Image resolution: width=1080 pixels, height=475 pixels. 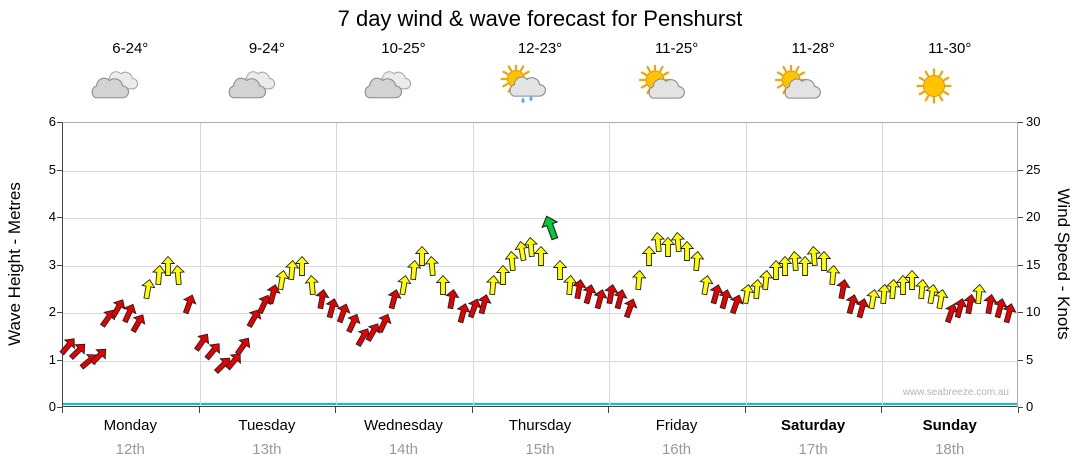 What do you see at coordinates (1033, 216) in the screenshot?
I see `right-axis-tick: 20` at bounding box center [1033, 216].